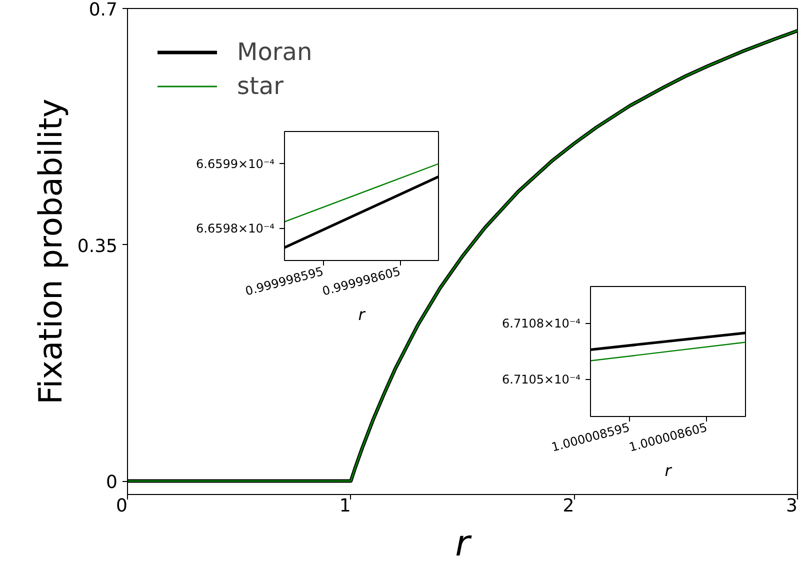  What do you see at coordinates (541, 379) in the screenshot?
I see `y-tick-label: 6.7105×10⁻⁴` at bounding box center [541, 379].